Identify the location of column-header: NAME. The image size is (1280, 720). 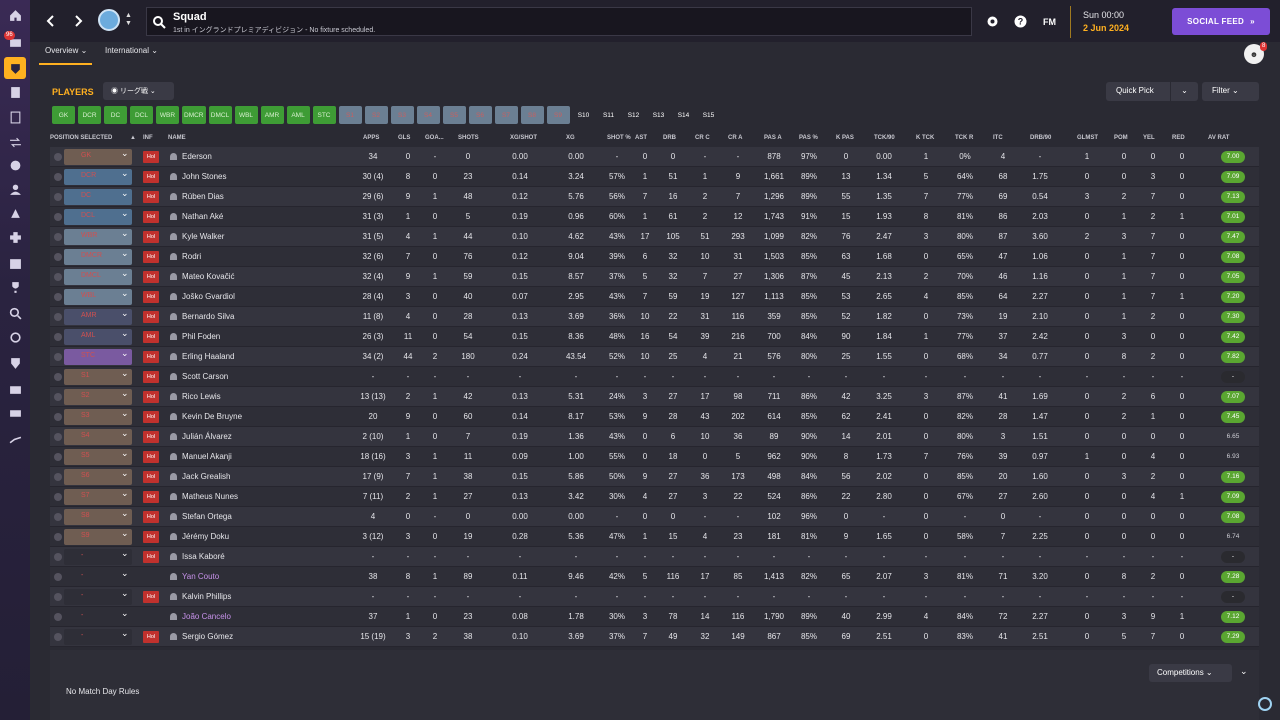
(177, 138).